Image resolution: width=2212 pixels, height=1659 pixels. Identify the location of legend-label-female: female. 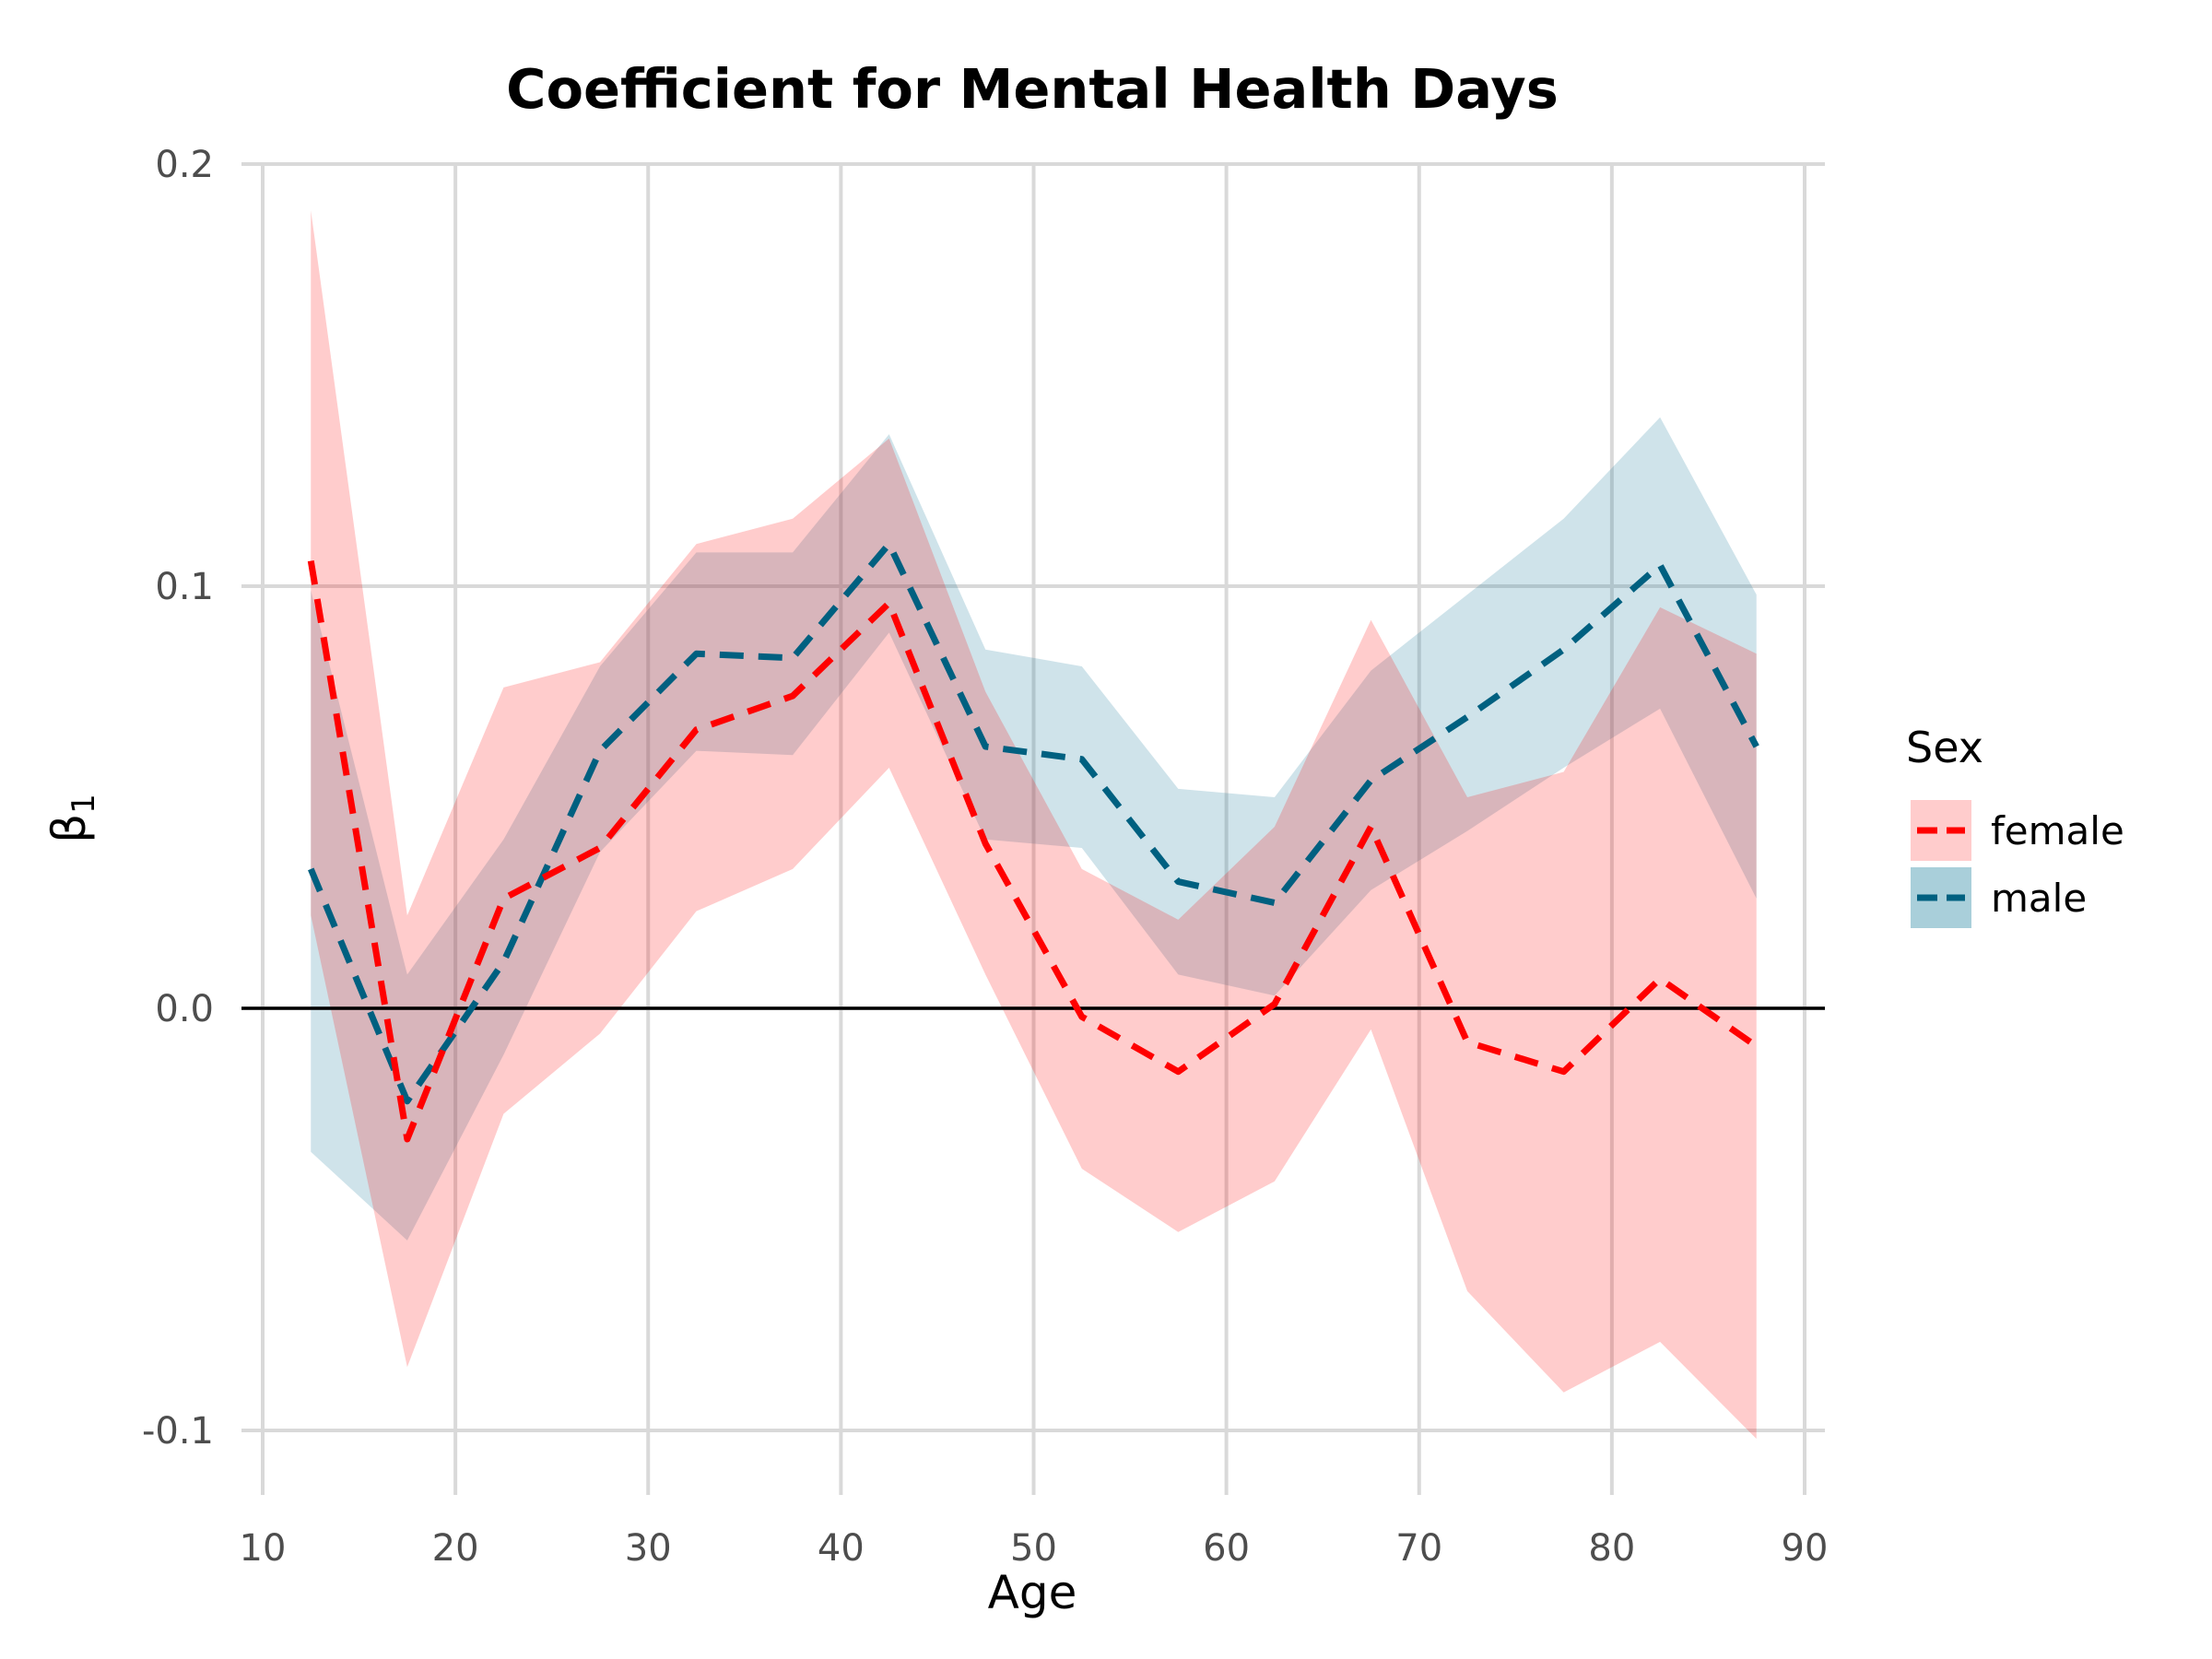
(2057, 830).